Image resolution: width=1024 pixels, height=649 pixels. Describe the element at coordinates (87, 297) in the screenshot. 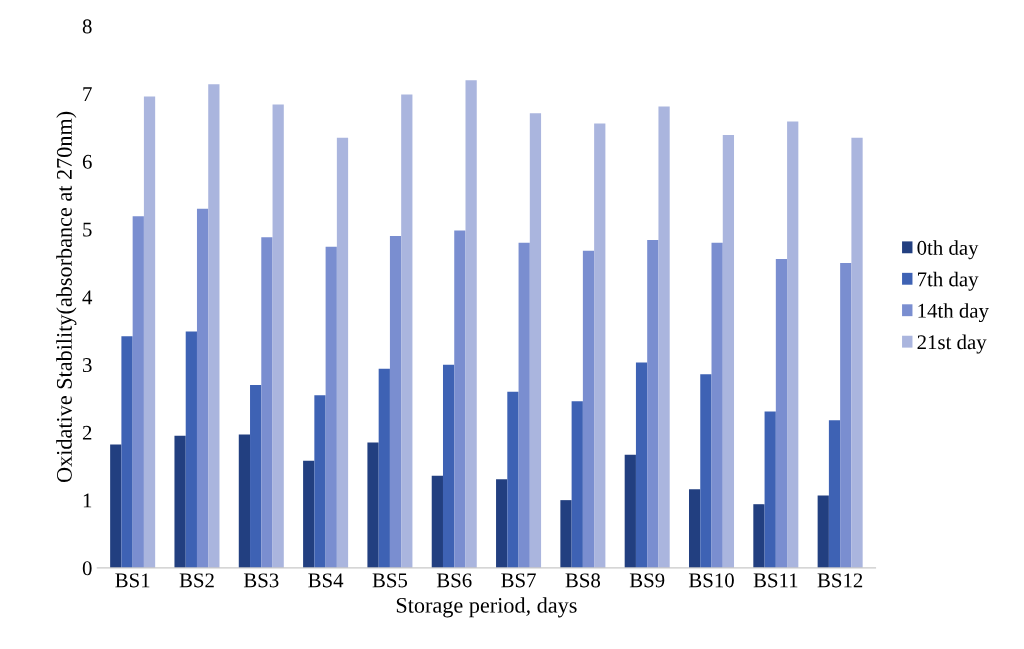

I see `y-tick-label: 4` at that location.